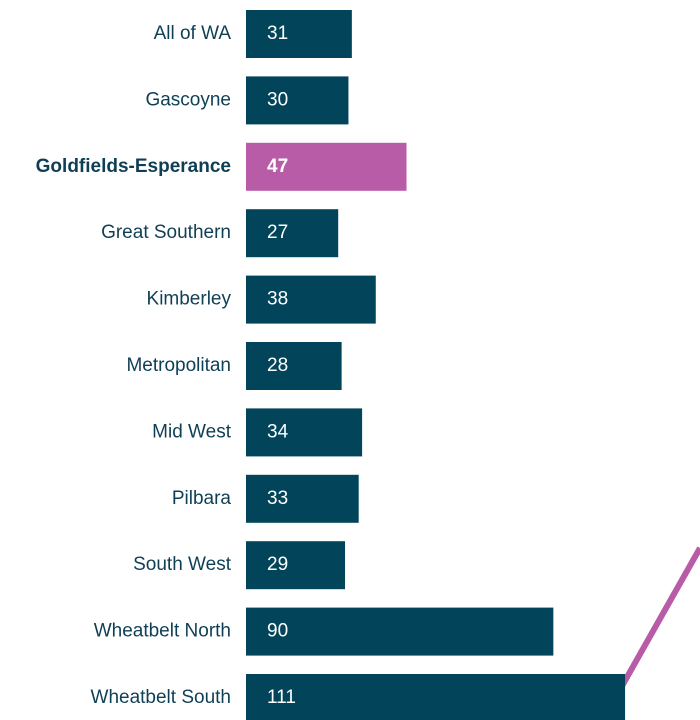  Describe the element at coordinates (294, 366) in the screenshot. I see `bar-metropolitan` at that location.